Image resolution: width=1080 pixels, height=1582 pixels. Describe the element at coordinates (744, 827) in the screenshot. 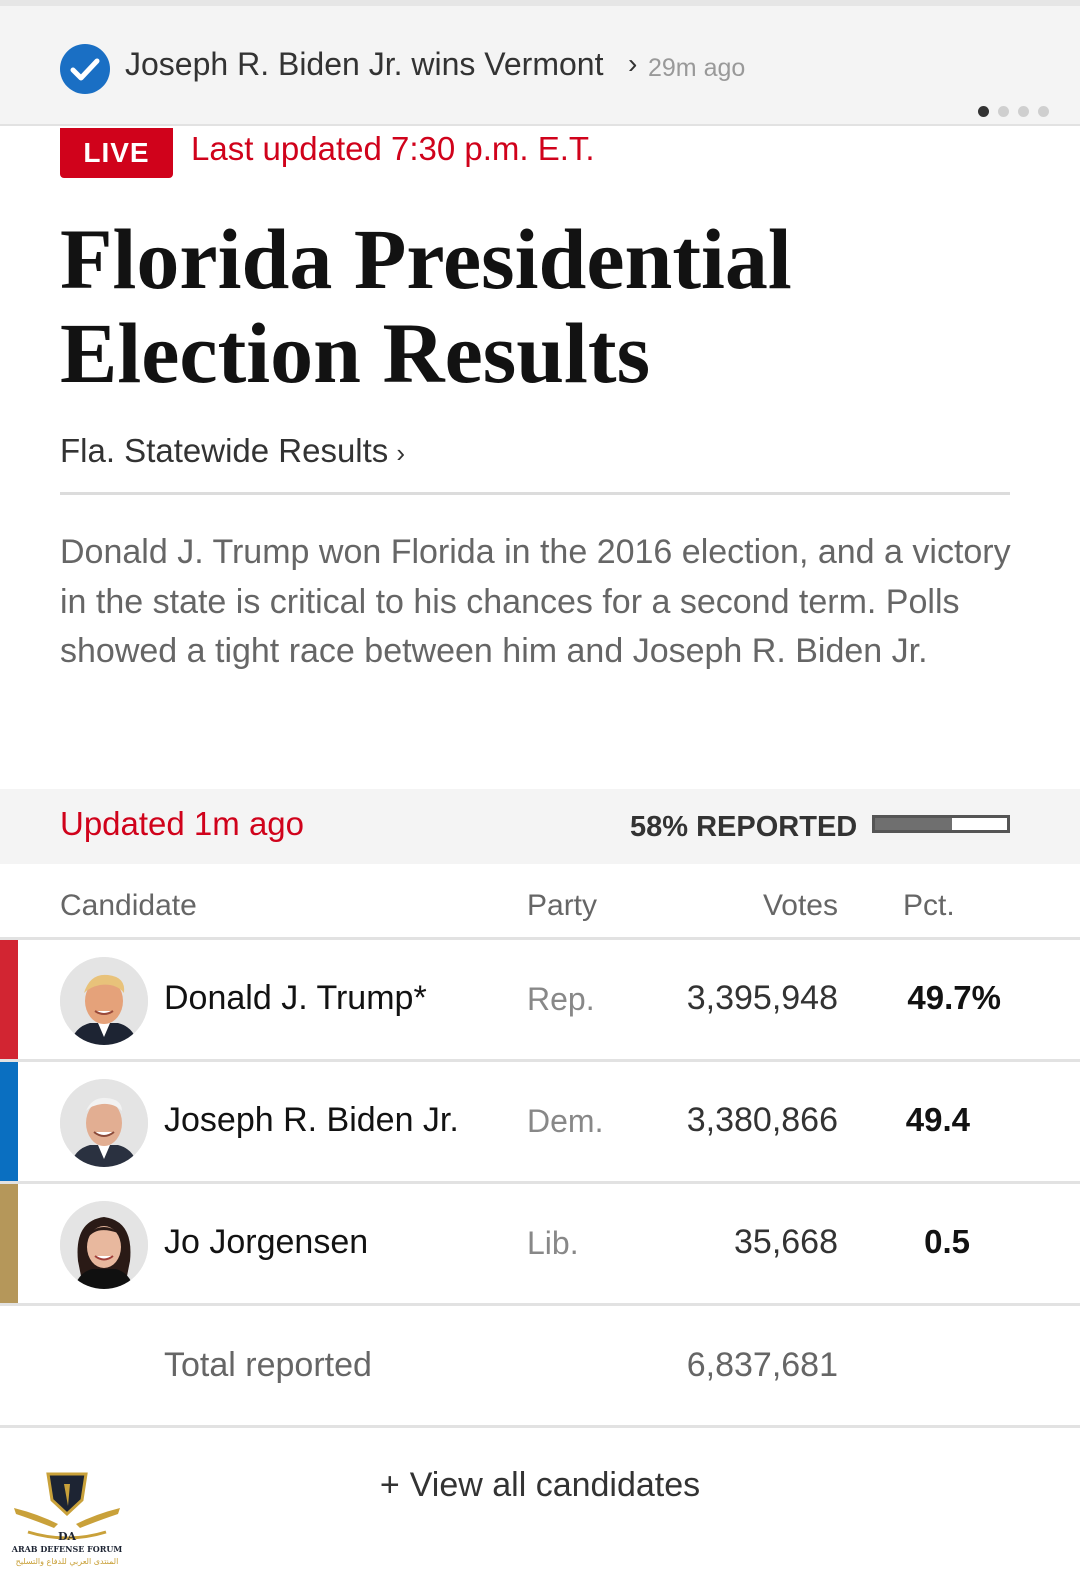

I see `reported-percentage: 58% REPORTED` at that location.